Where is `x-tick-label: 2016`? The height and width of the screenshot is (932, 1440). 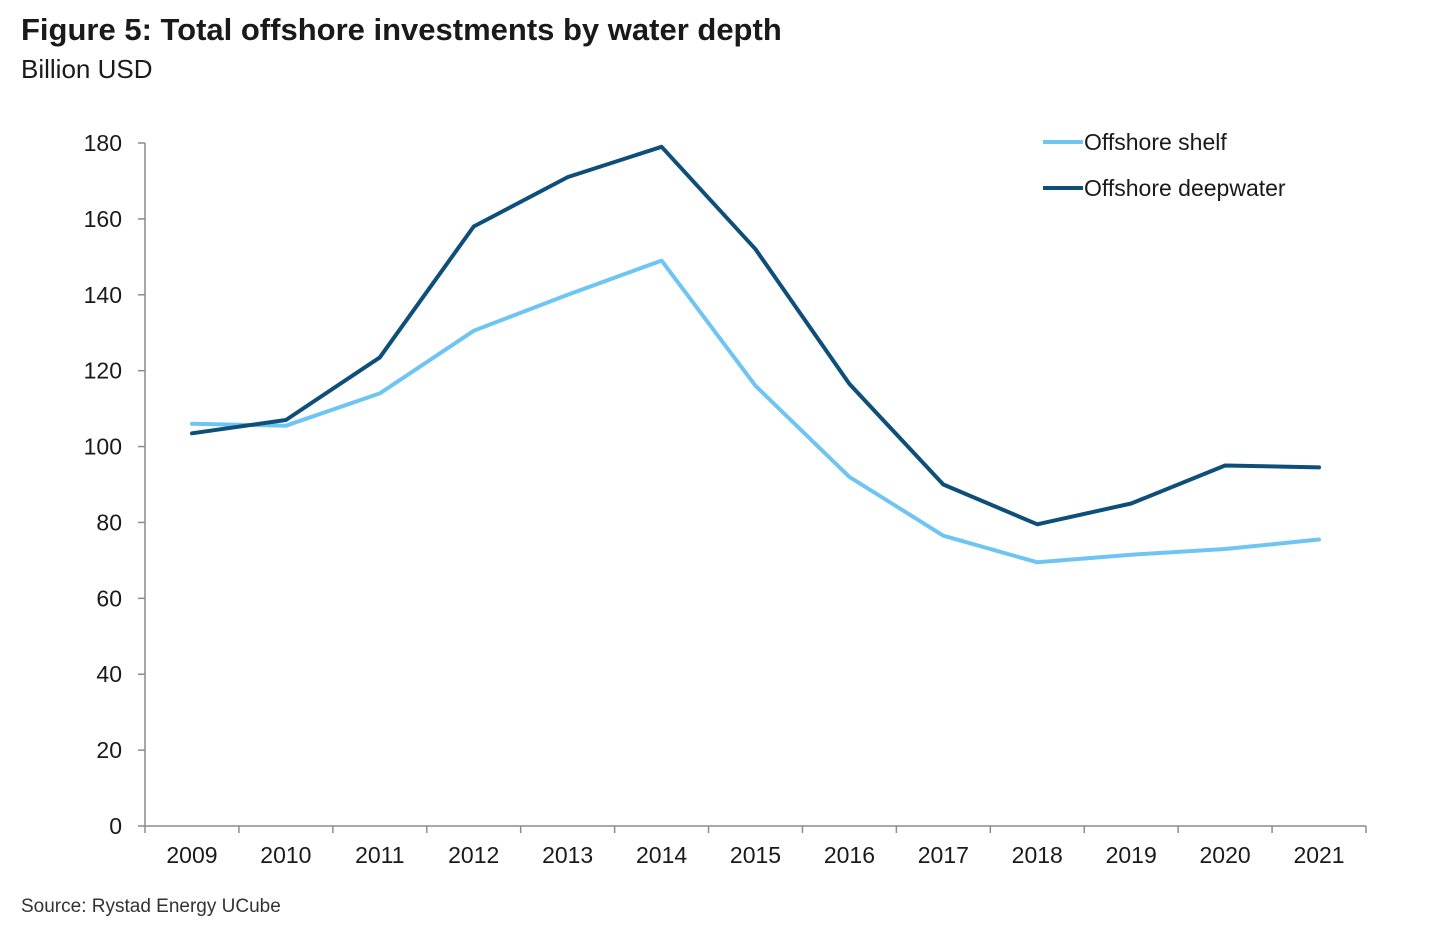 x-tick-label: 2016 is located at coordinates (849, 855).